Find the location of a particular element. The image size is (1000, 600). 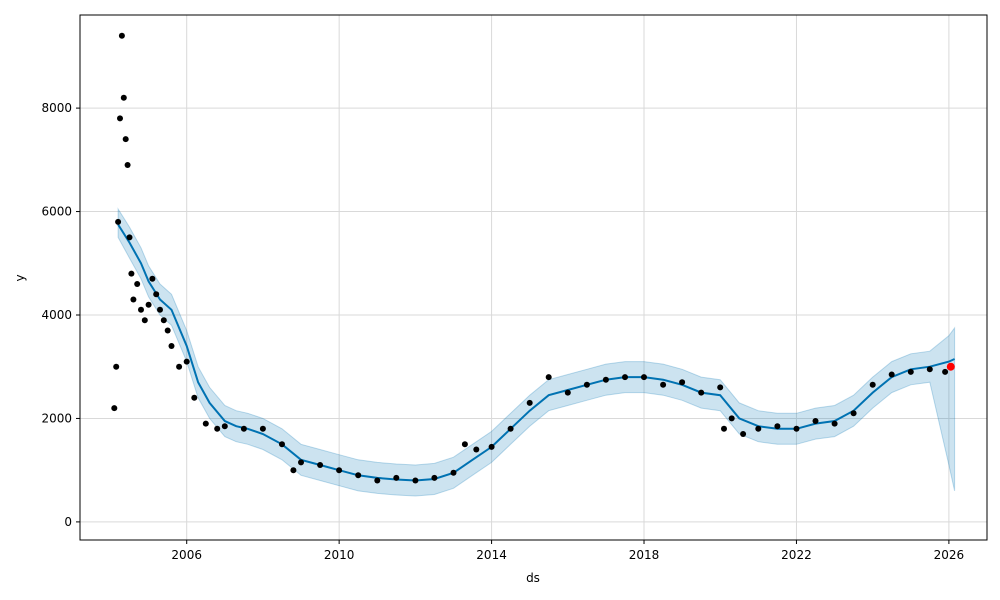

x-tick-label: 2014 is located at coordinates (491, 555).